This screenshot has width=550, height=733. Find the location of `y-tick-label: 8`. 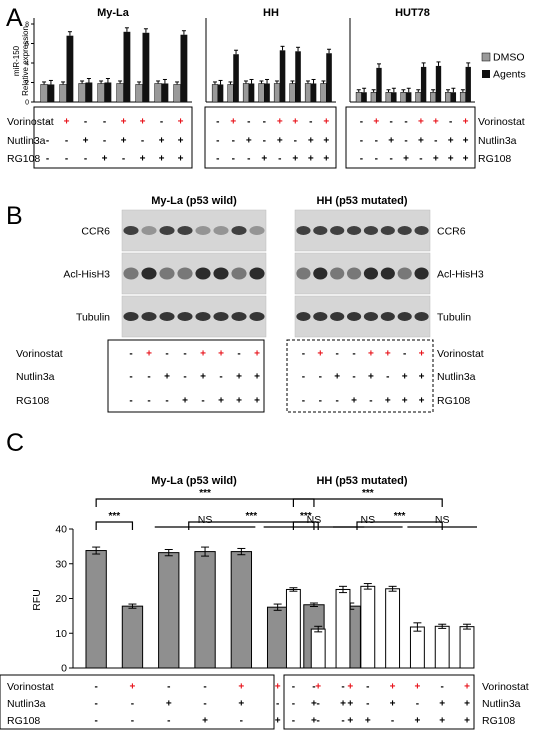

y-tick-label: 8 is located at coordinates (27, 25).